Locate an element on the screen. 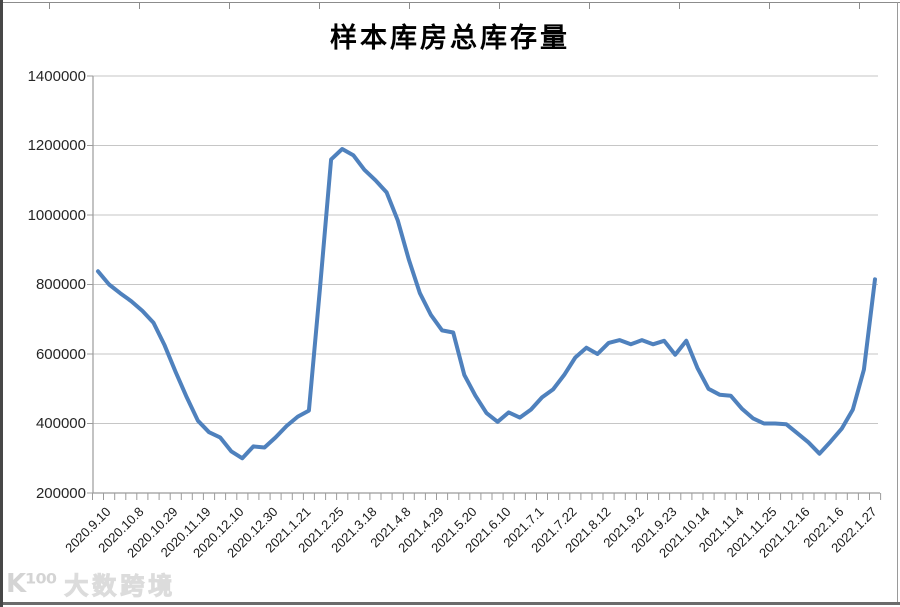 This screenshot has width=900, height=607. chart-title: 样本库房总库存量 is located at coordinates (450, 38).